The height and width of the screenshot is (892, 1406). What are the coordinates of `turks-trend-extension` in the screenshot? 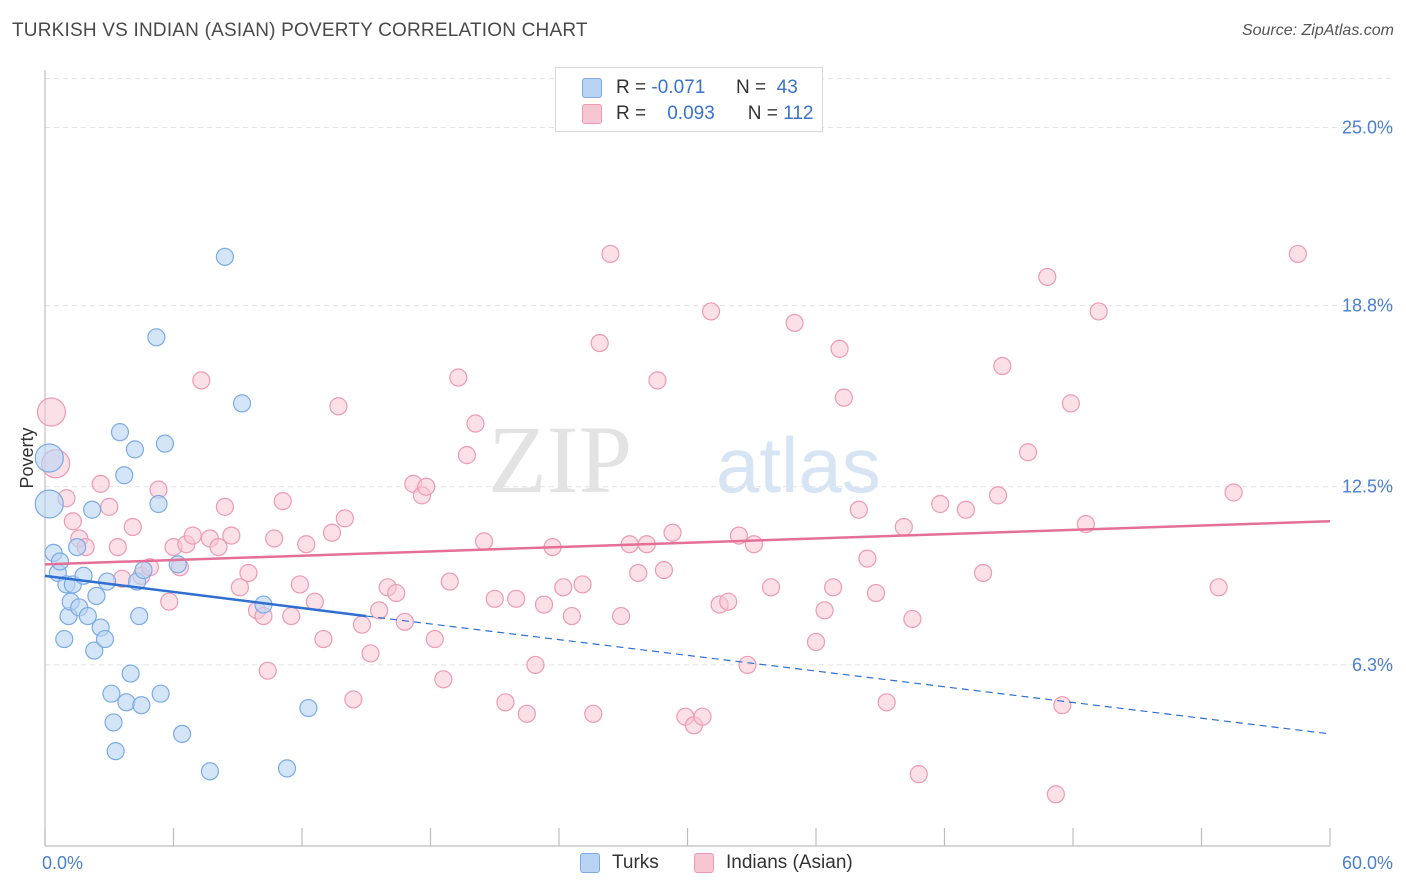 It's located at (848, 675).